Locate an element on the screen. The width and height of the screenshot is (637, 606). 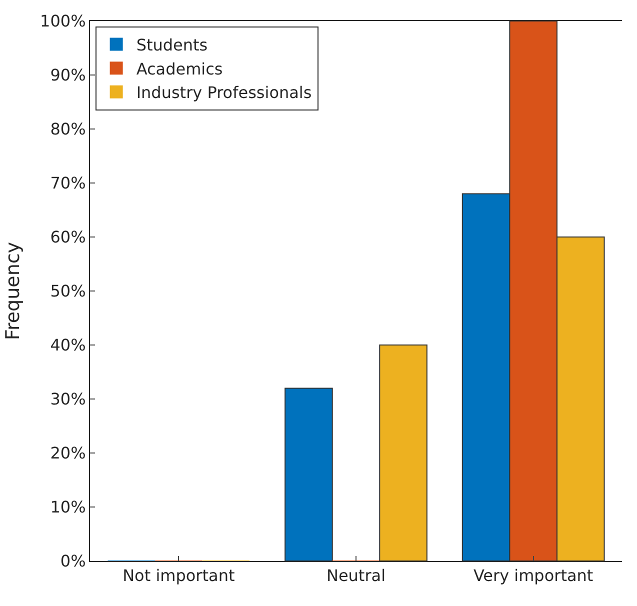
x-tick-label: Not important is located at coordinates (178, 576).